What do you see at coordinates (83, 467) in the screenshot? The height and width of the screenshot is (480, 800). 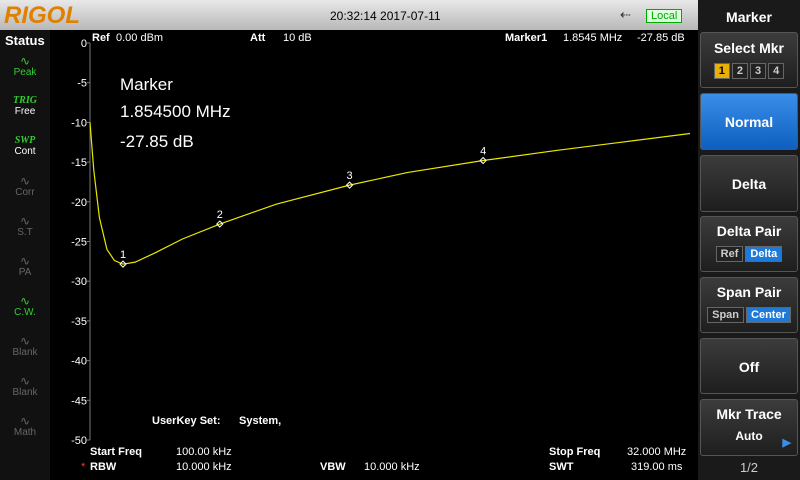 I see `rbw-asterisk: *` at bounding box center [83, 467].